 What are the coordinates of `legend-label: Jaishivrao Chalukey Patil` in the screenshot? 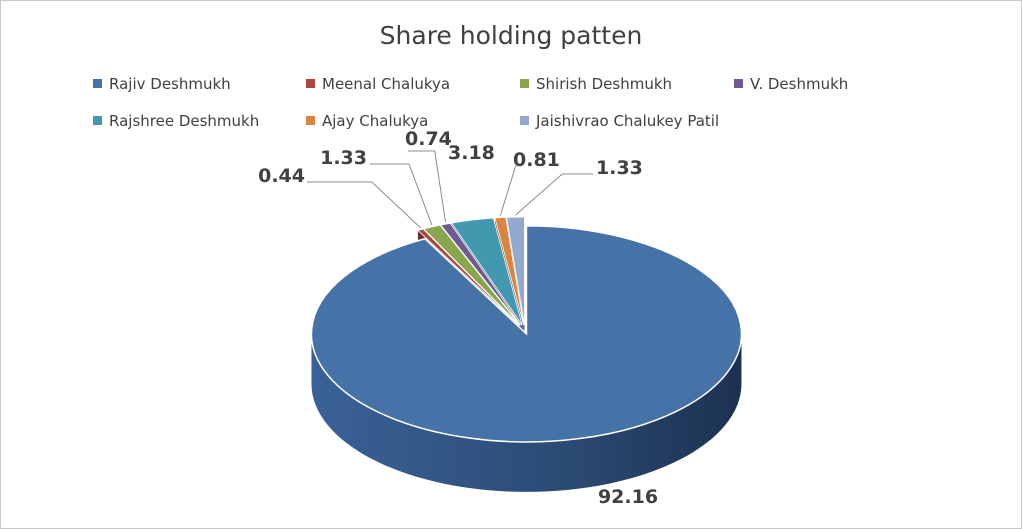 It's located at (628, 121).